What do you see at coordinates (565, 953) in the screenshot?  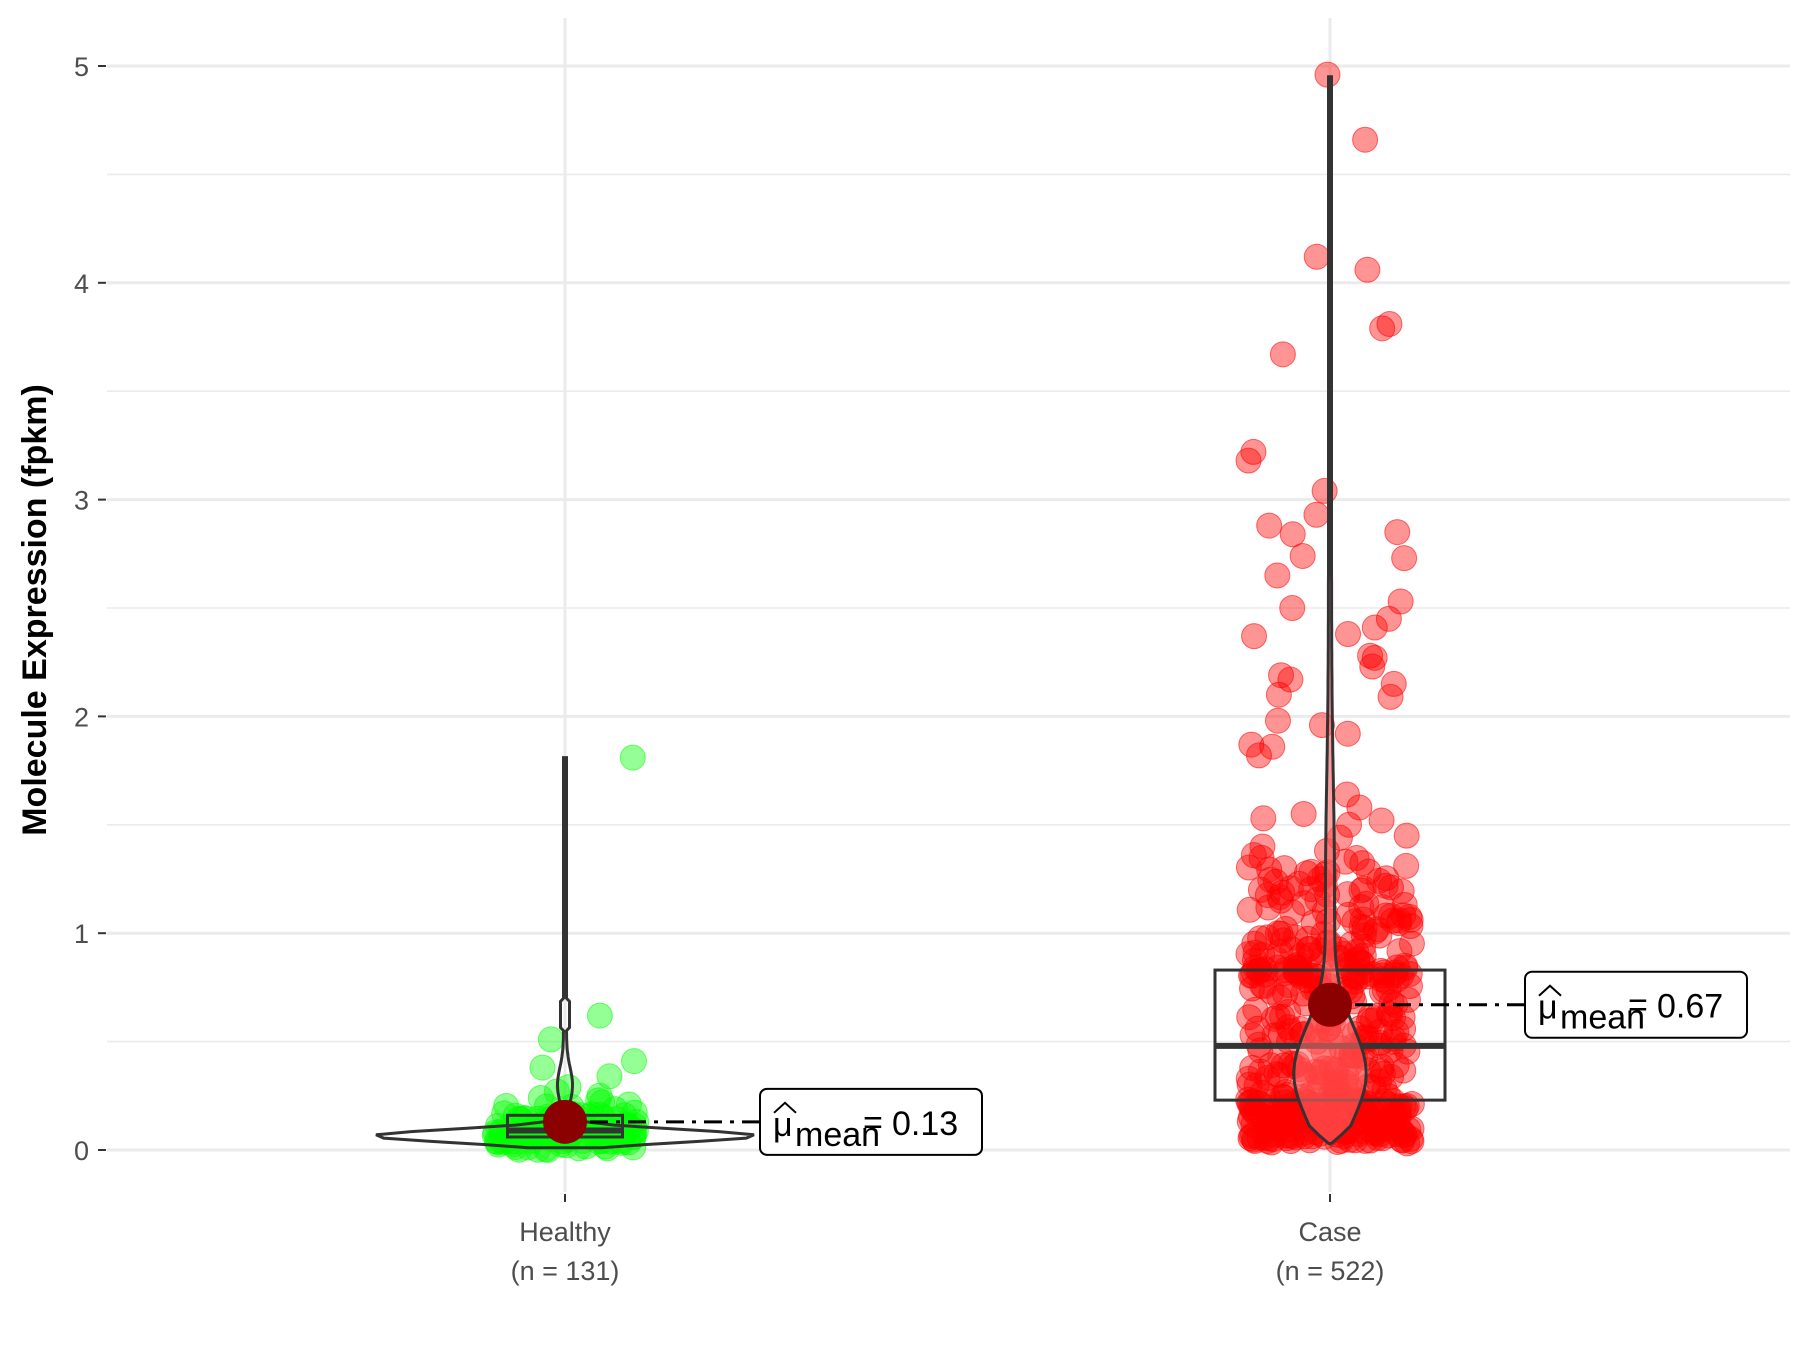 I see `violin` at bounding box center [565, 953].